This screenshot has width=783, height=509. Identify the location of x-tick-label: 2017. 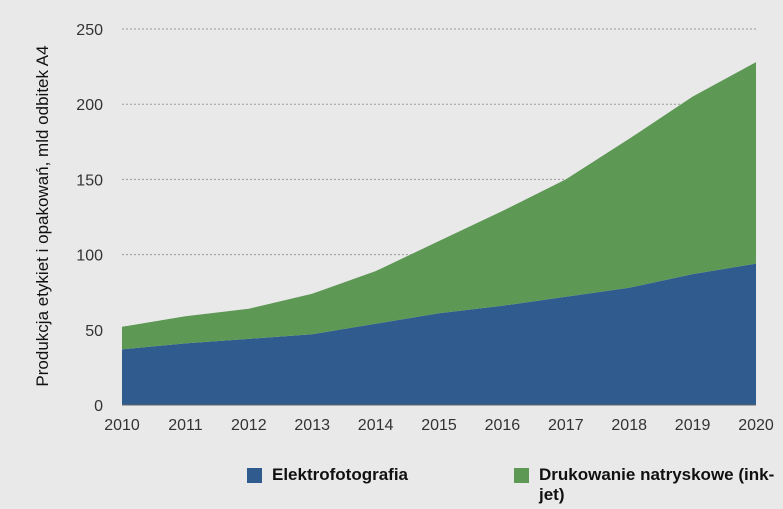
(566, 425).